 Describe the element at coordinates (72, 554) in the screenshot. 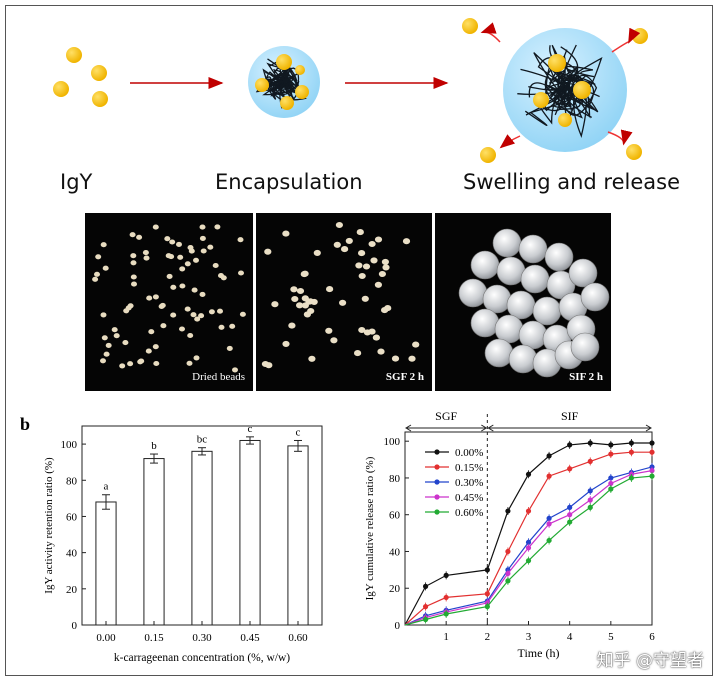

I see `bar-ytick-label: 40` at that location.